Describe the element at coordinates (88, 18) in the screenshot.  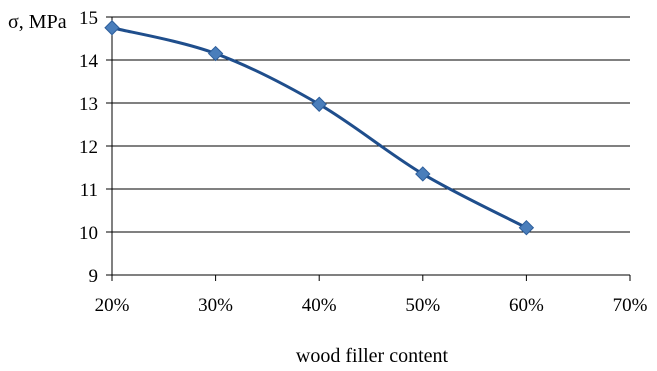
I see `y-tick-label: 15` at that location.